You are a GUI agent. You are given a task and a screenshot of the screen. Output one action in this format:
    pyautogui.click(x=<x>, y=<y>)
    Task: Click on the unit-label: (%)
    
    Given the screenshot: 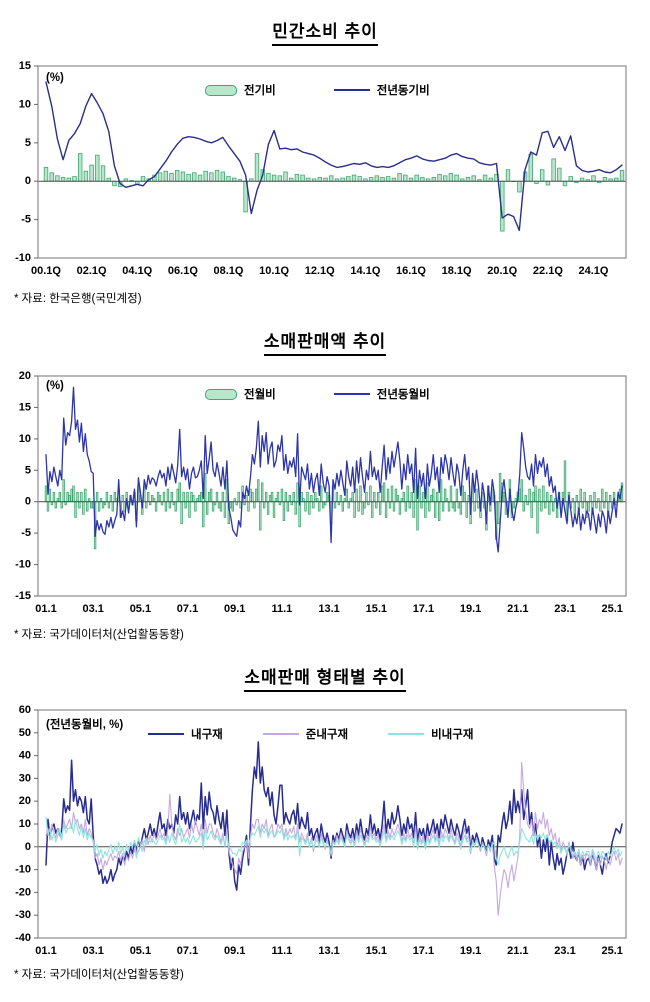 What is the action you would take?
    pyautogui.click(x=55, y=386)
    